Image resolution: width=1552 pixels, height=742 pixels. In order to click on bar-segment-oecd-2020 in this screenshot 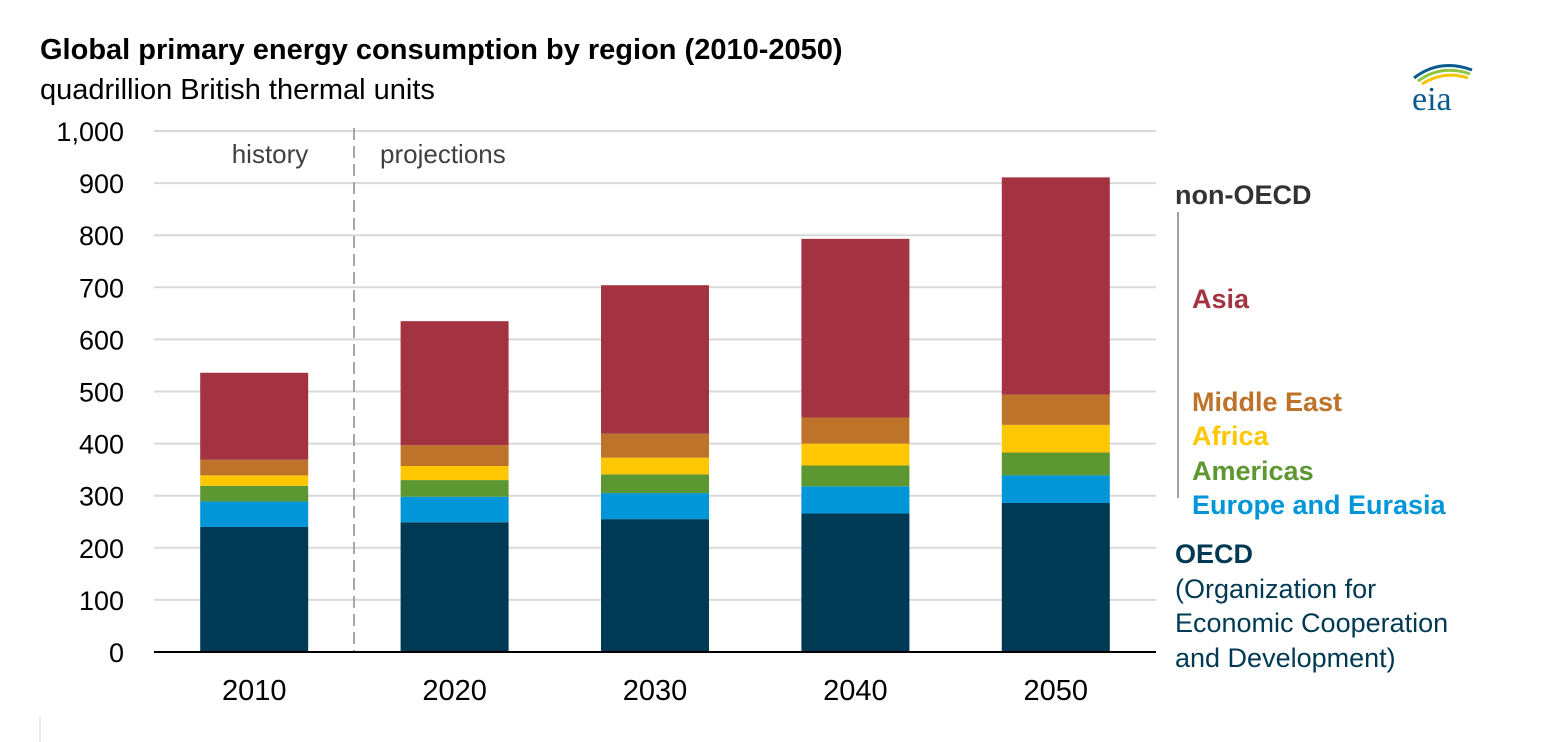, I will do `click(454, 587)`.